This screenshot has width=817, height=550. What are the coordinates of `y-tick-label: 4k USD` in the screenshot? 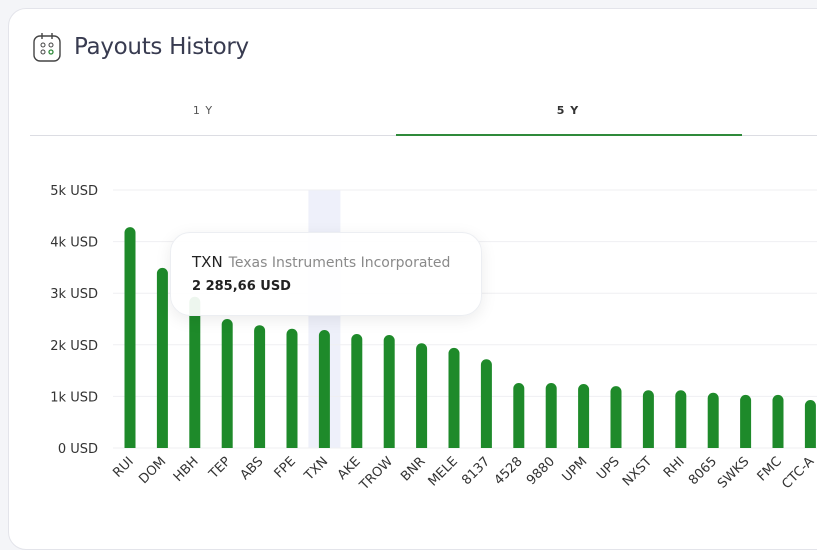 It's located at (74, 243).